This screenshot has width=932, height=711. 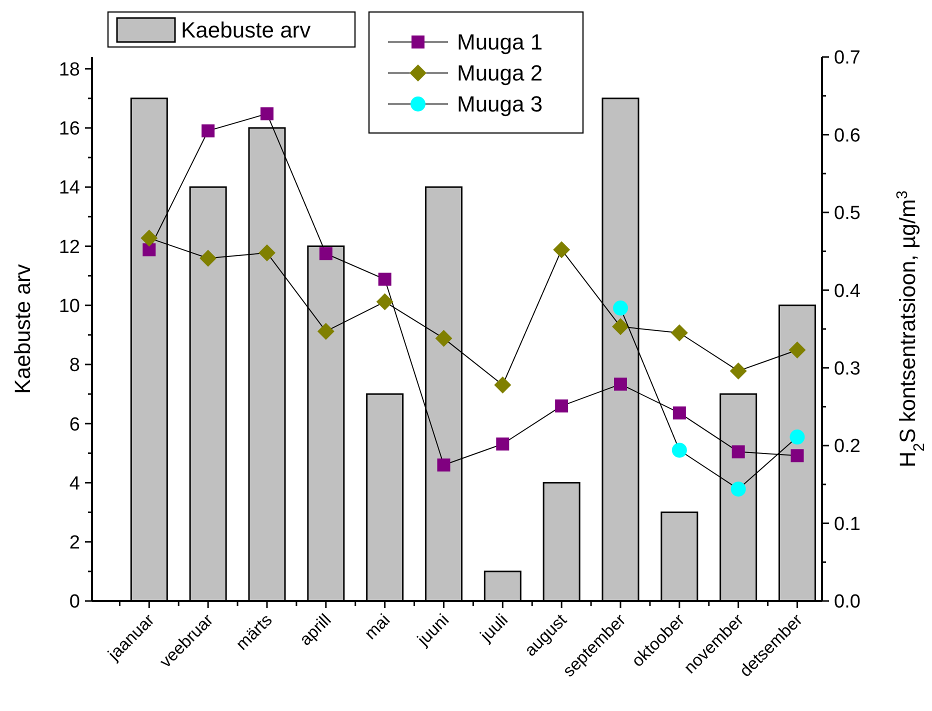 I want to click on y2-tick-label: 0.7, so click(x=847, y=58).